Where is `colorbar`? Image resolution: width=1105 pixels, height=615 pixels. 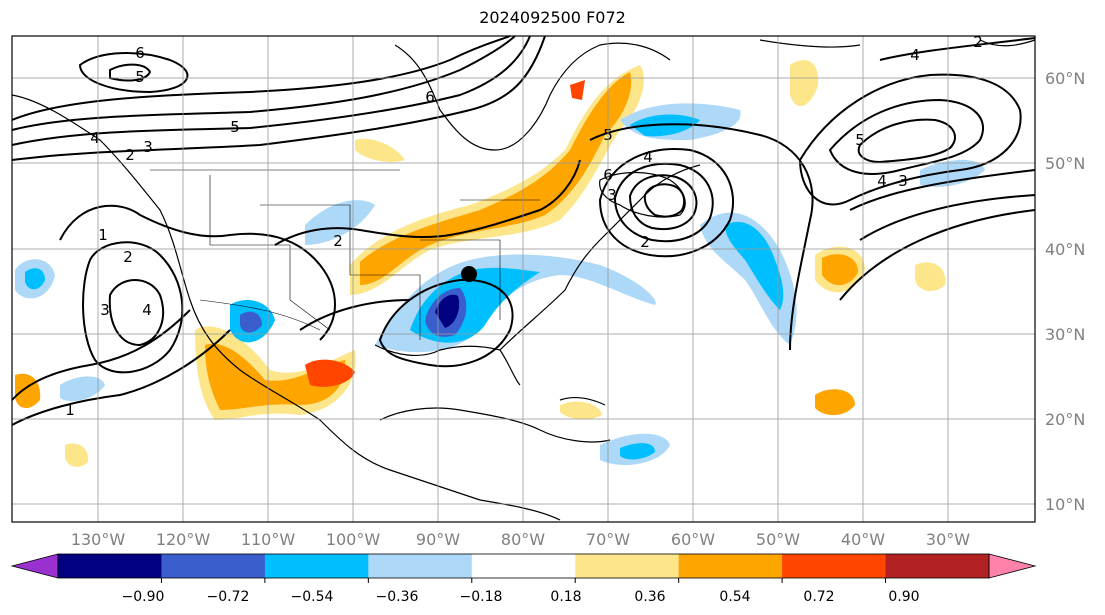
colorbar is located at coordinates (523, 568).